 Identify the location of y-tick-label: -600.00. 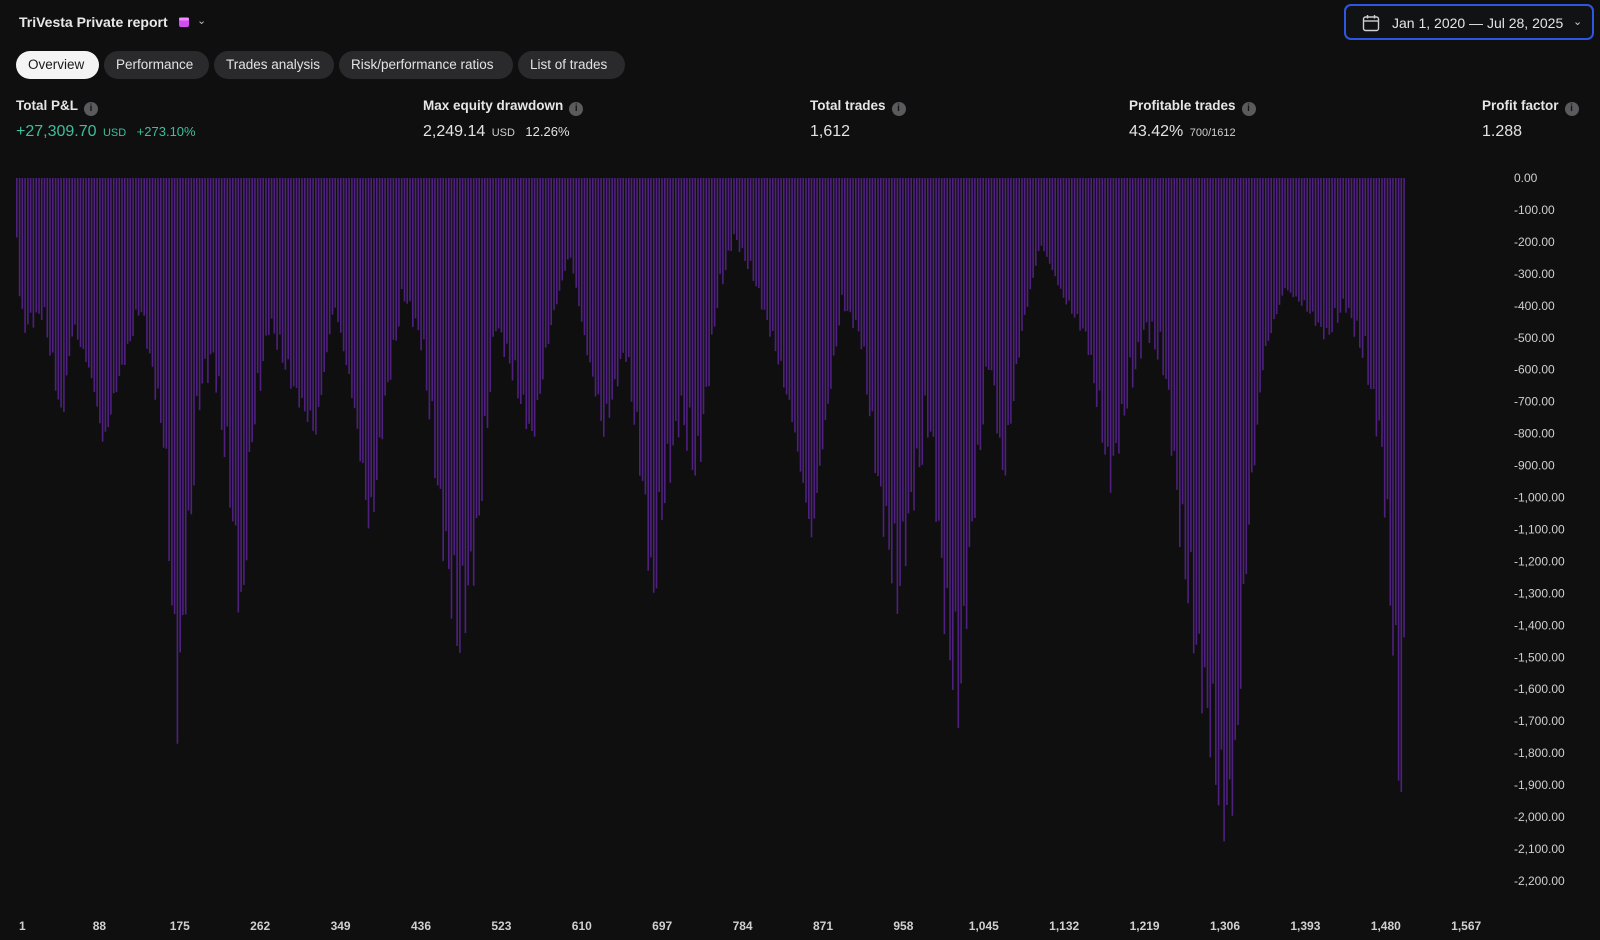
(1534, 370).